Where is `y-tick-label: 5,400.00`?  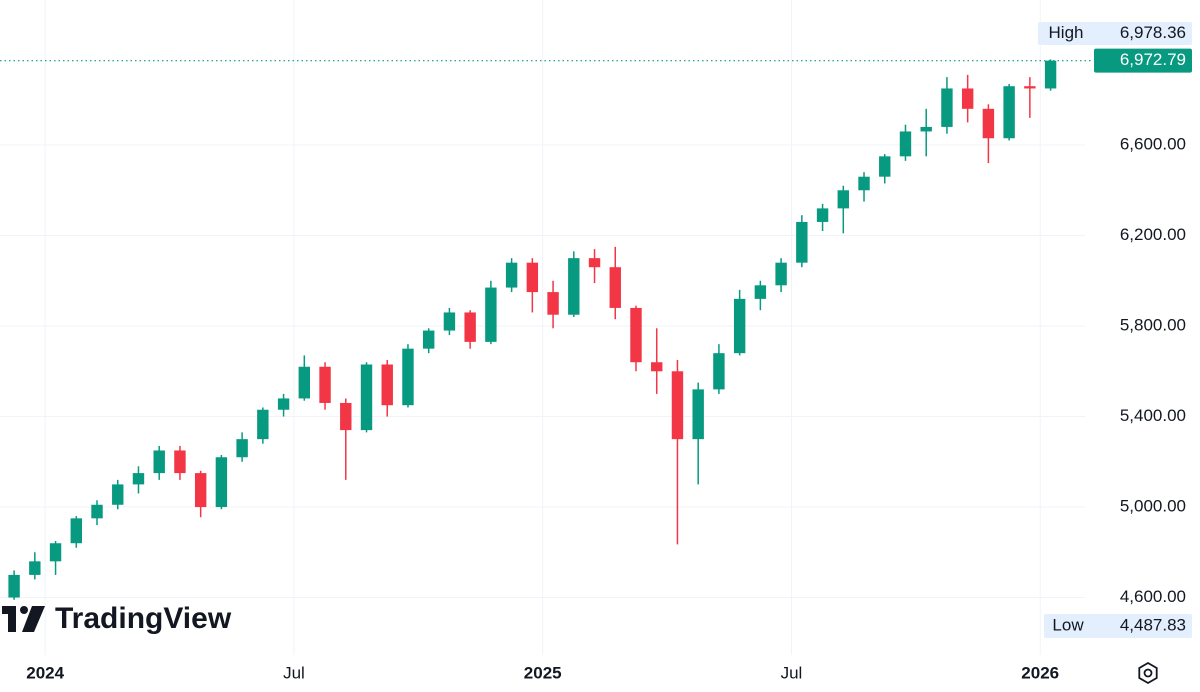
y-tick-label: 5,400.00 is located at coordinates (1153, 415).